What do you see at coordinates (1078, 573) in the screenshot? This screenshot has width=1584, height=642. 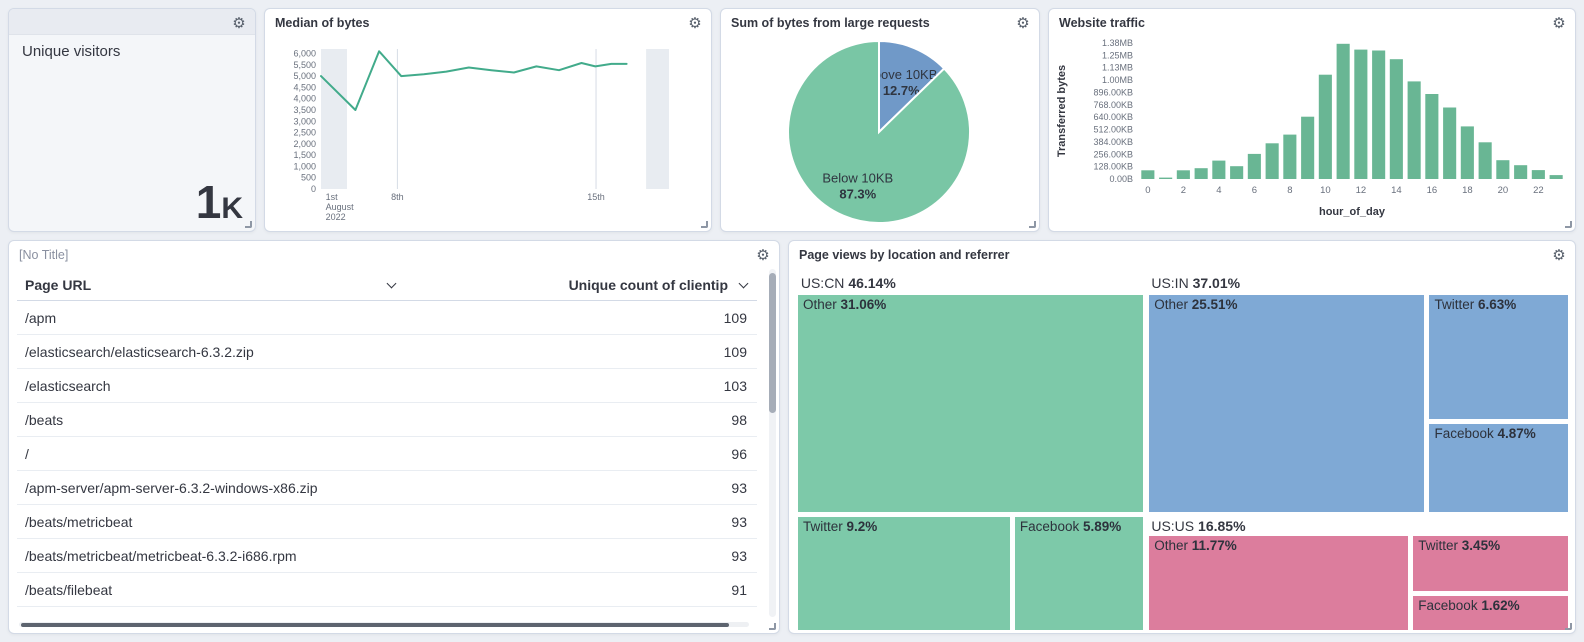 I see `treemap-cell: Facebook 5.89%` at bounding box center [1078, 573].